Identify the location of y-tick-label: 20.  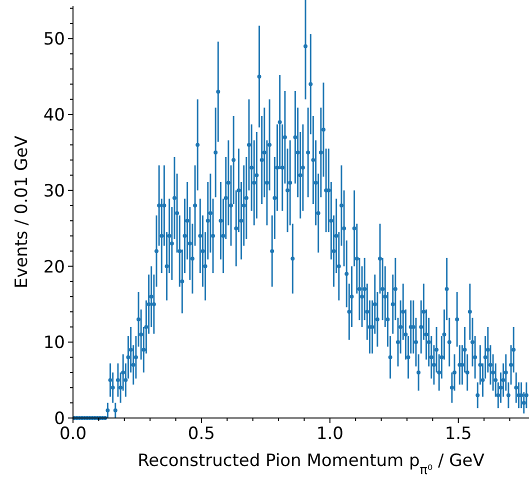
(54, 267).